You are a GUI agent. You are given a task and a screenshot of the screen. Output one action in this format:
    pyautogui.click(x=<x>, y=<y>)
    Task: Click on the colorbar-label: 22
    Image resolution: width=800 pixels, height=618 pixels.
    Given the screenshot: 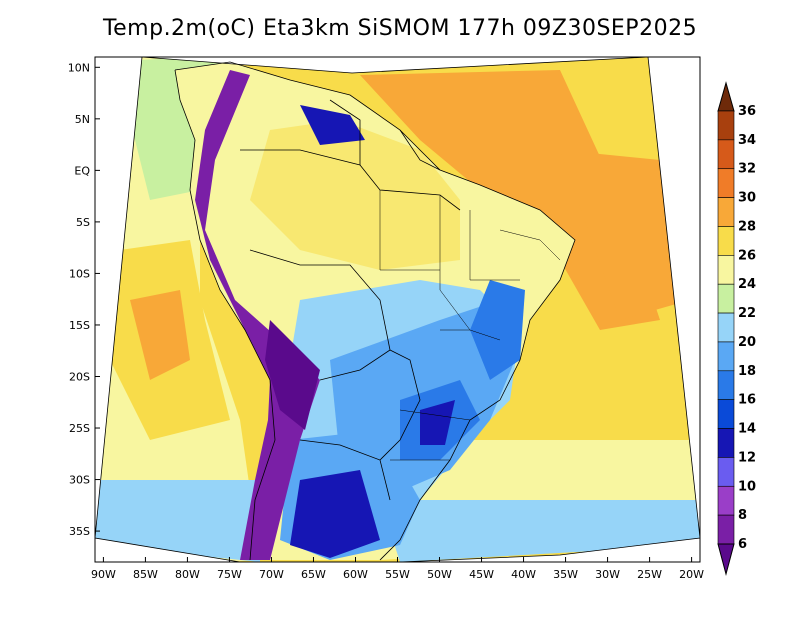 What is the action you would take?
    pyautogui.click(x=747, y=313)
    